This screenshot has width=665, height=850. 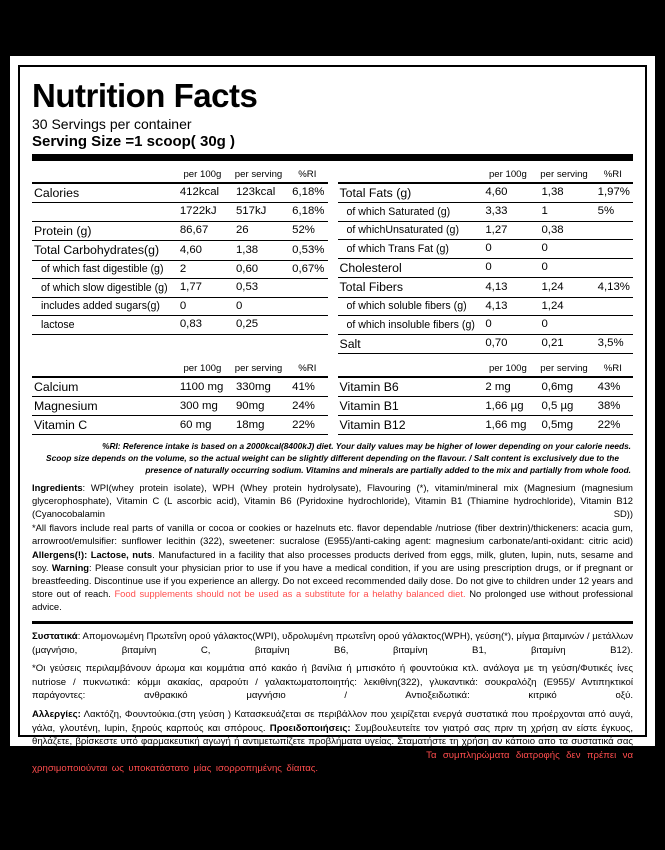 I want to click on language-divider, so click(x=332, y=622).